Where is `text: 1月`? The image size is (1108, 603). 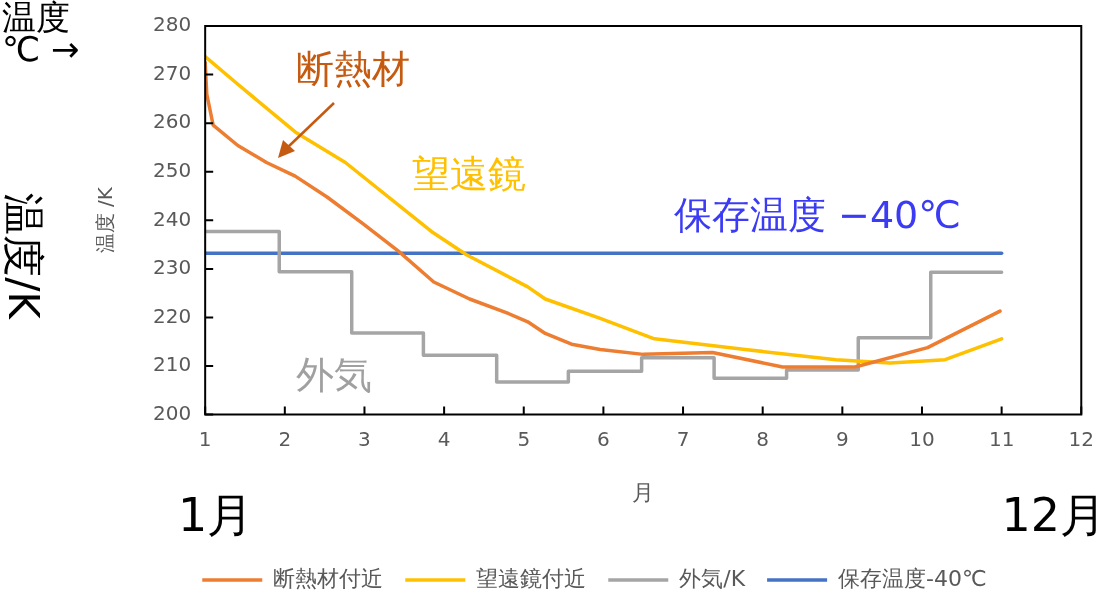
text: 1月 is located at coordinates (216, 515).